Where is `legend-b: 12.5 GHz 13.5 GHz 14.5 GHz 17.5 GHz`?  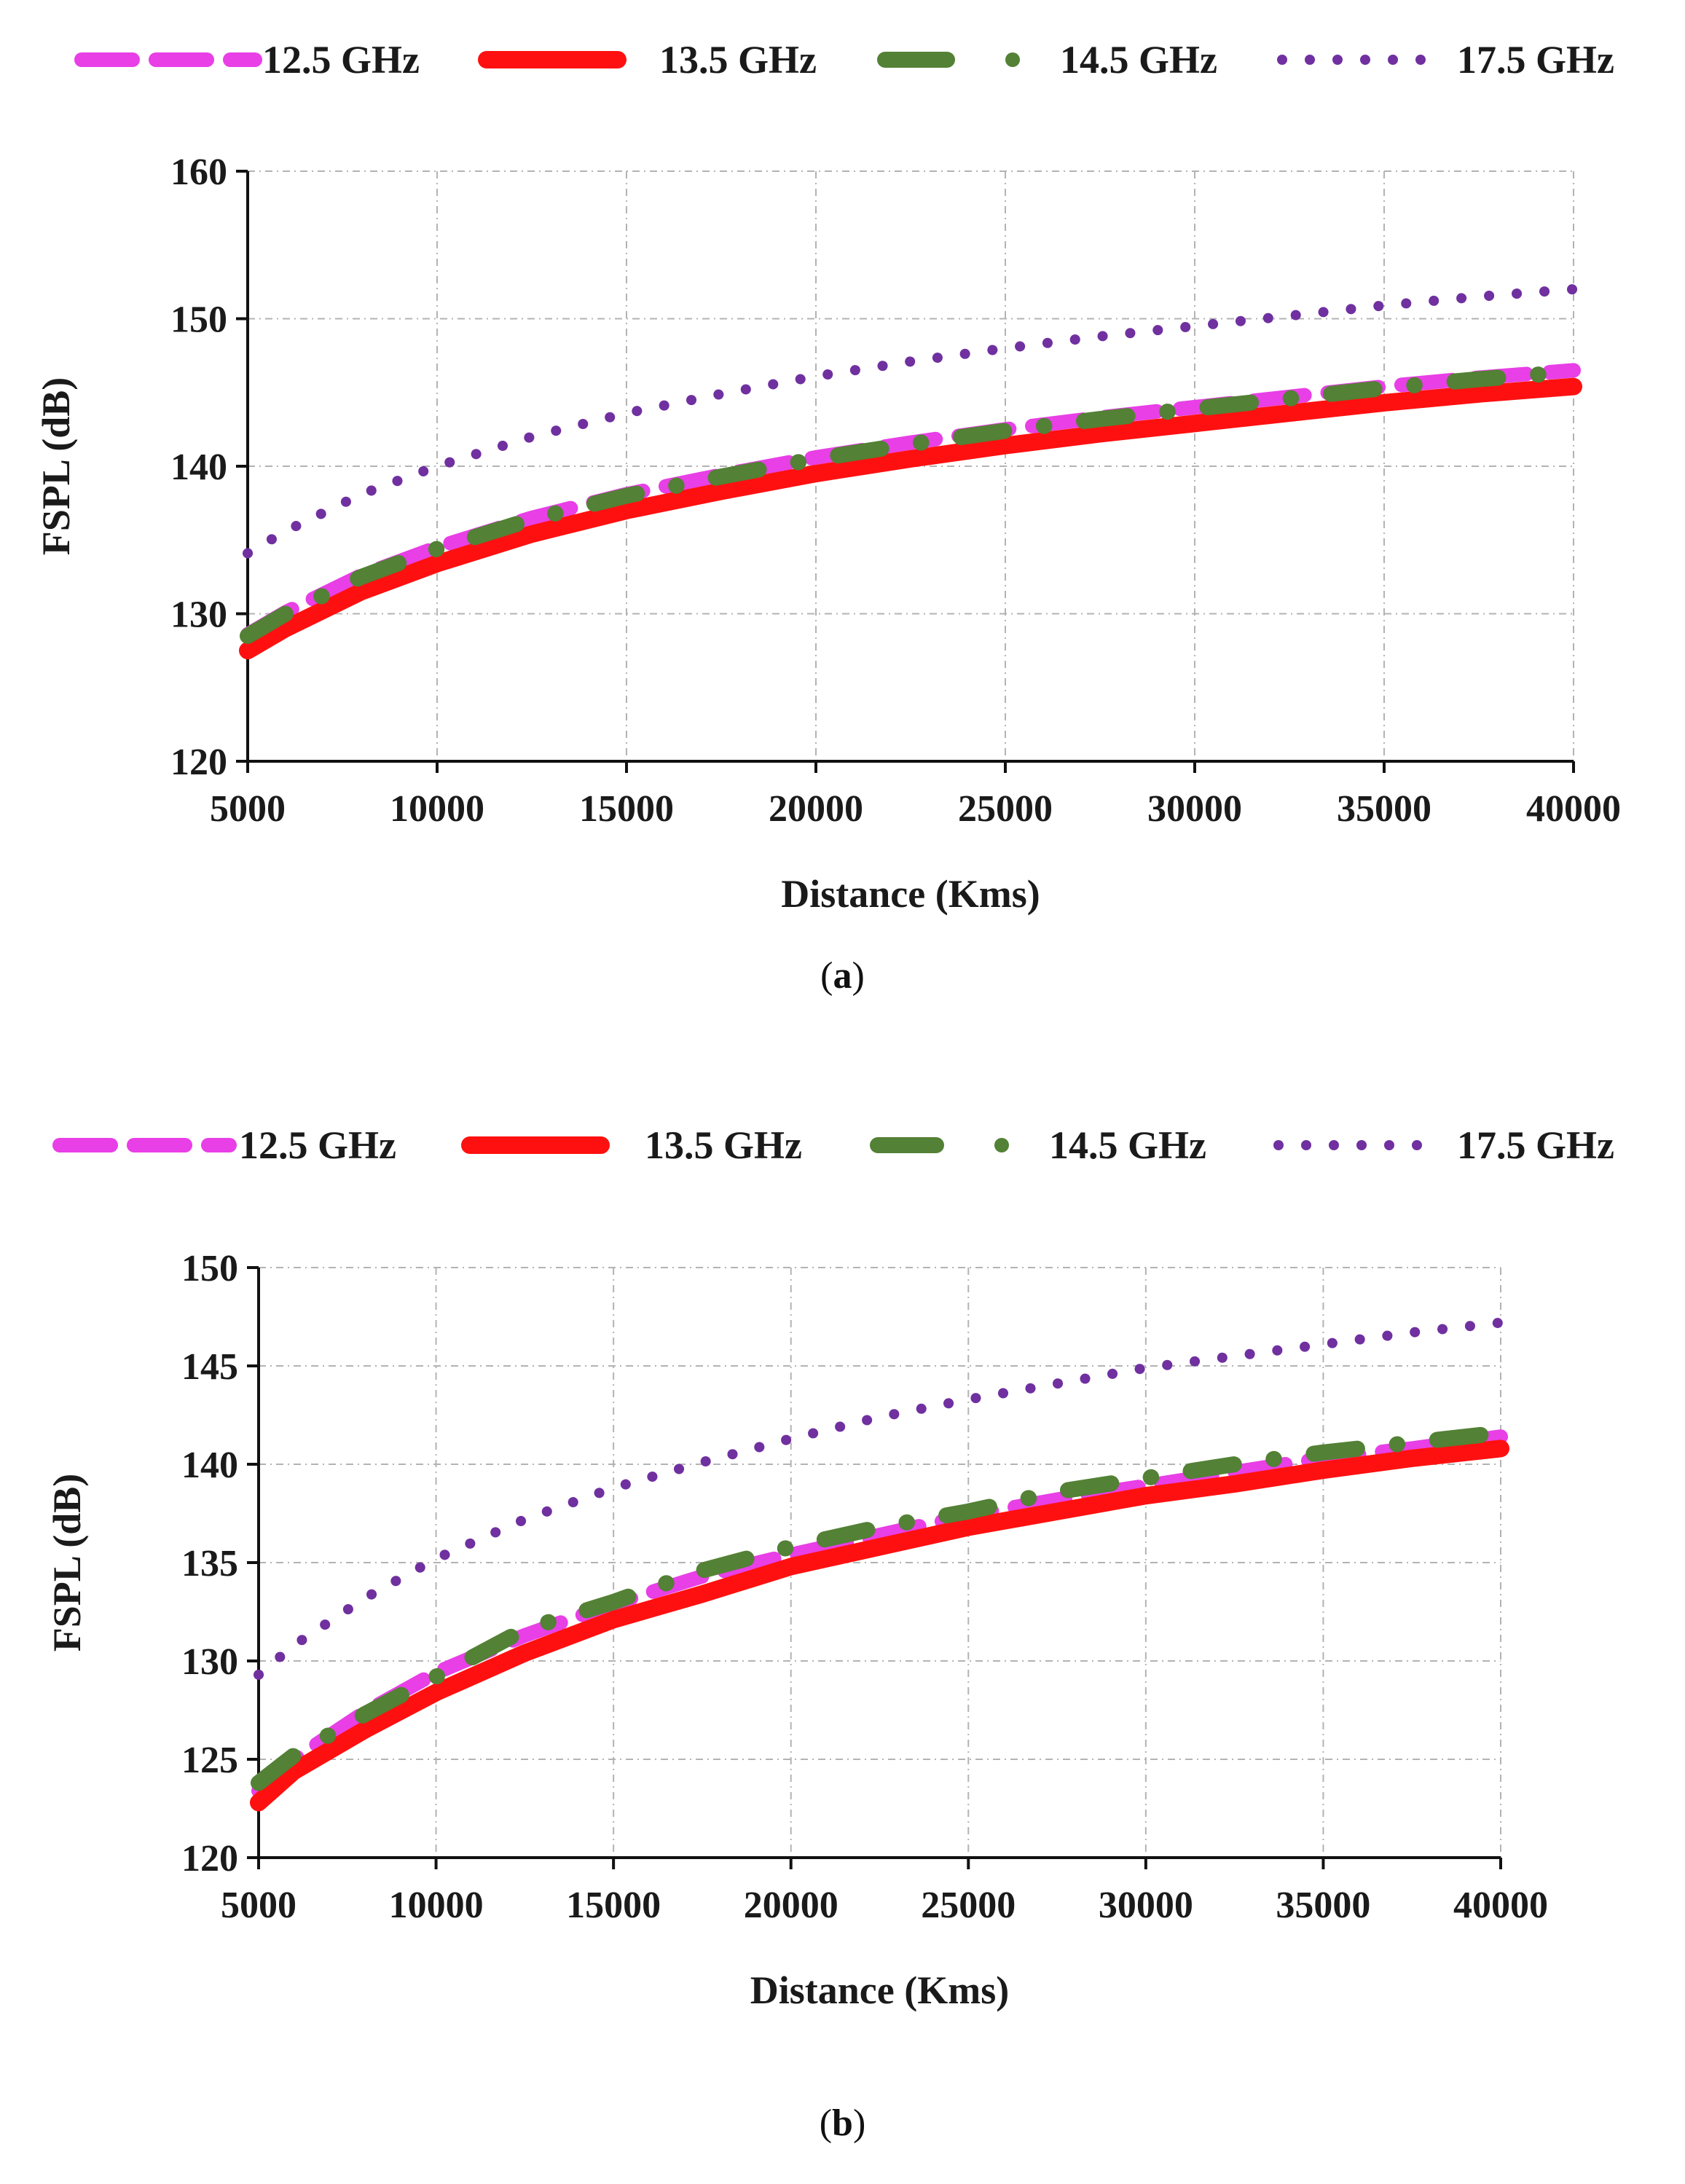 legend-b: 12.5 GHz 13.5 GHz 14.5 GHz 17.5 GHz is located at coordinates (837, 1145).